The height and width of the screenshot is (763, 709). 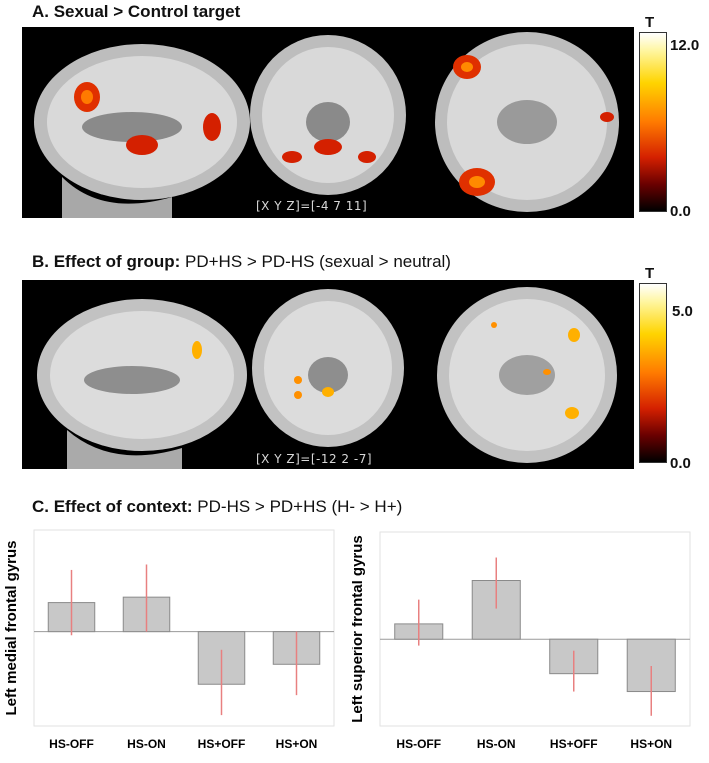 I want to click on colorbar-b, so click(x=653, y=373).